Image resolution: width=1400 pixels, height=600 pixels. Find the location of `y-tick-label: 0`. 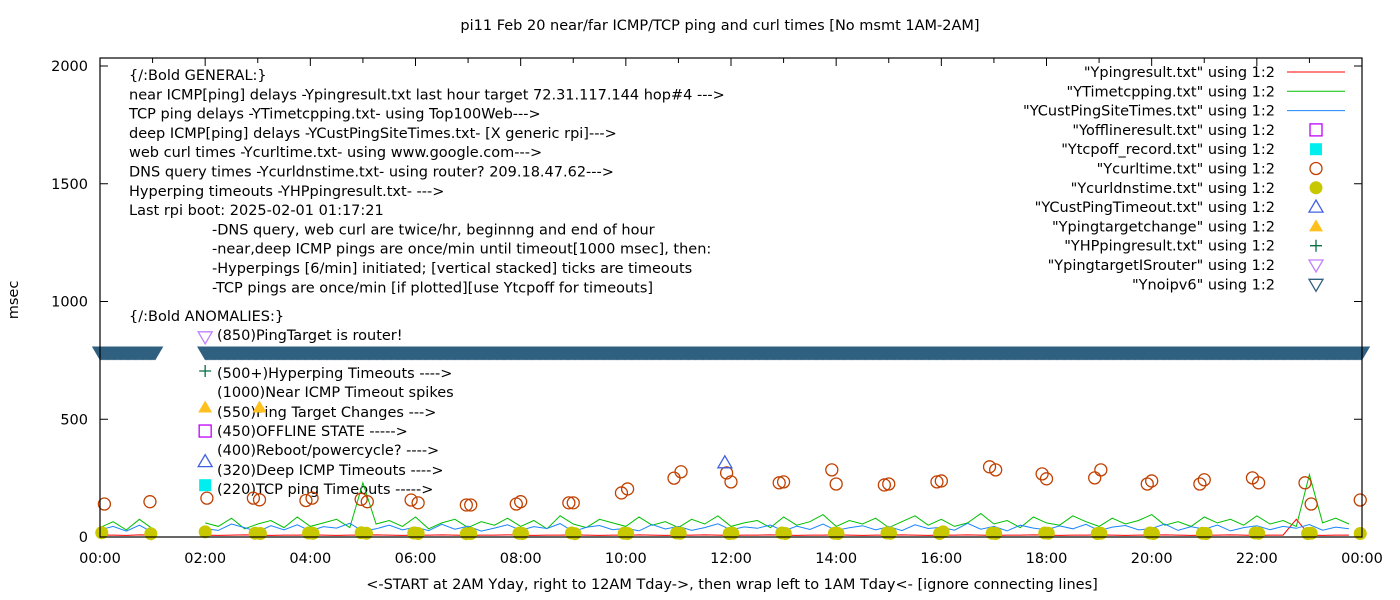

y-tick-label: 0 is located at coordinates (83, 538).